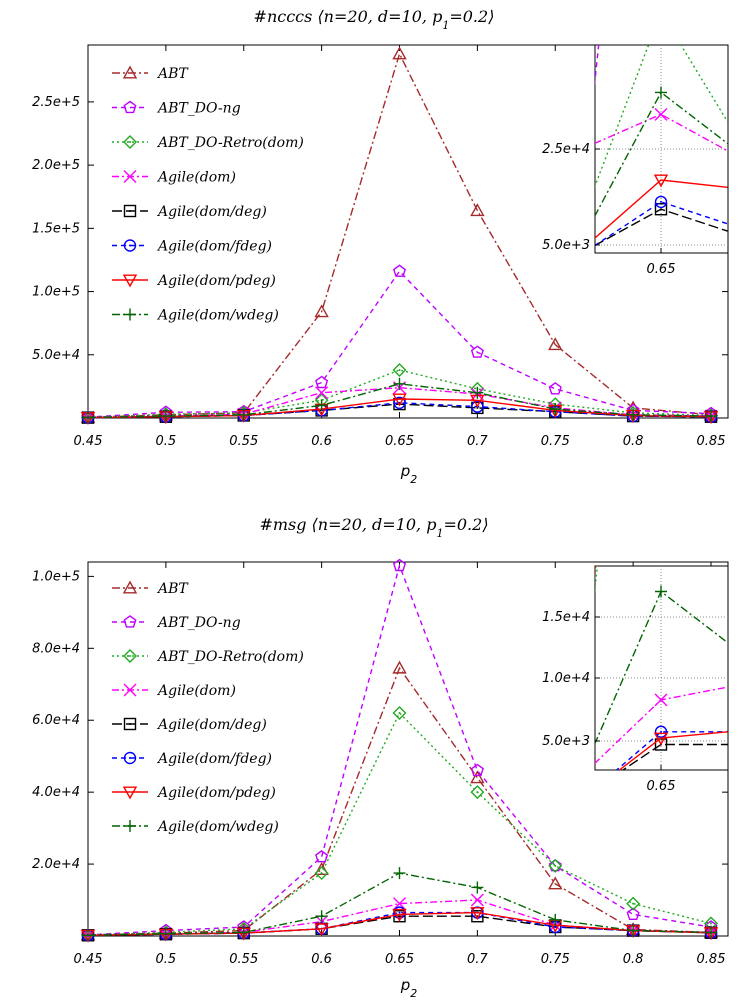 This screenshot has width=749, height=1000. What do you see at coordinates (348, 16) in the screenshot?
I see `chart-title-part: #ncccs ⟨n=20, d=10, p` at bounding box center [348, 16].